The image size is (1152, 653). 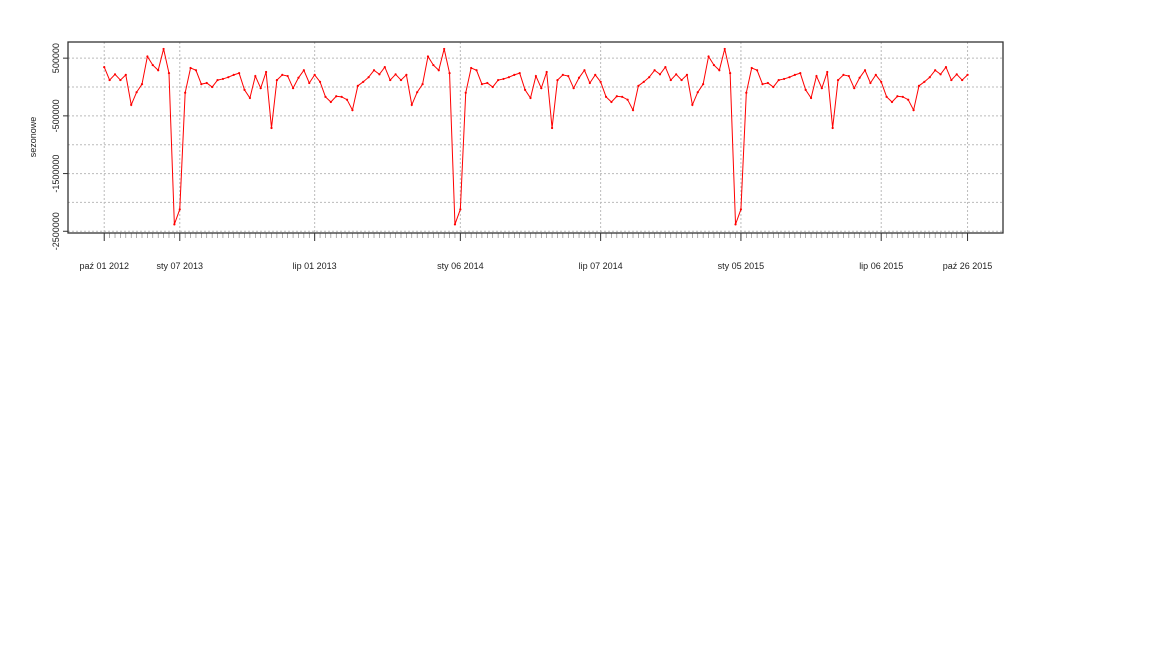 What do you see at coordinates (33, 137) in the screenshot?
I see `y-axis-title: sezonowe` at bounding box center [33, 137].